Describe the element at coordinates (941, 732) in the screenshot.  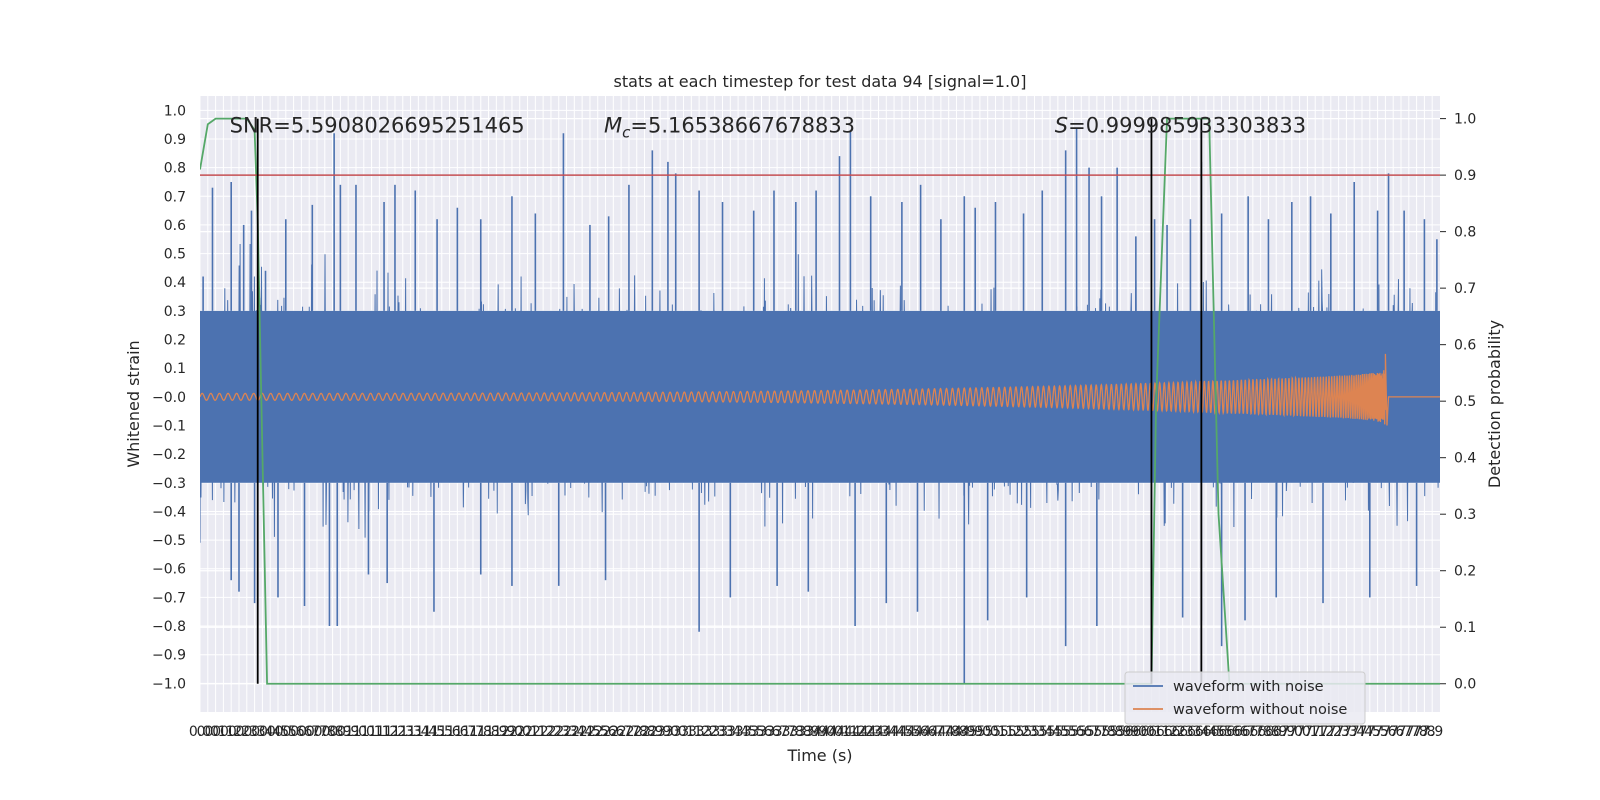
I see `x-tick-label: 4.7` at that location.